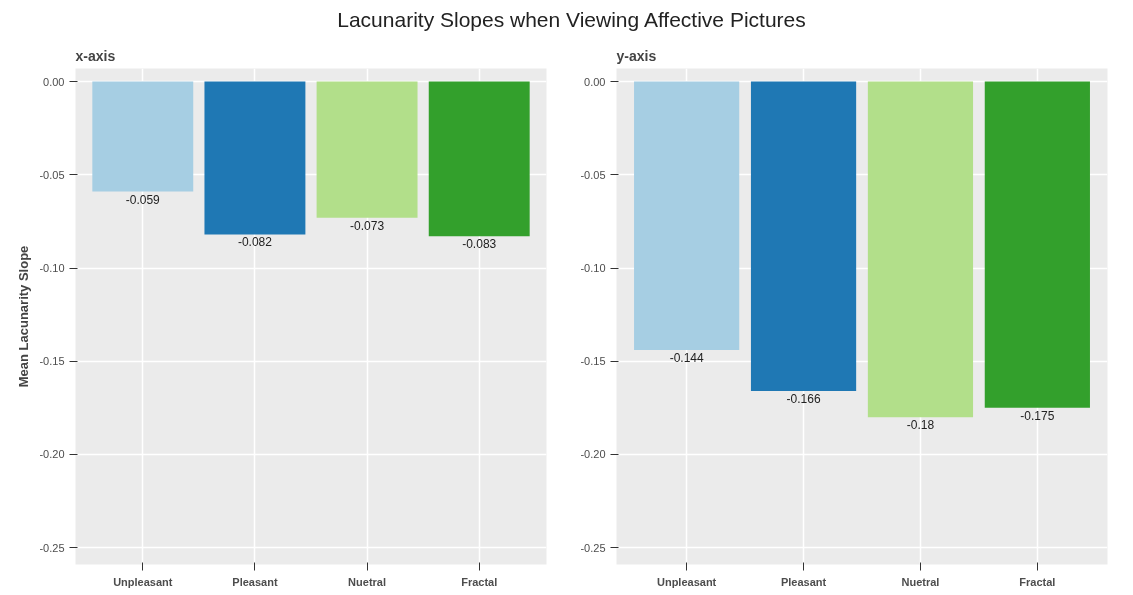 This screenshot has width=1133, height=595. Describe the element at coordinates (636, 55) in the screenshot. I see `chart-subtitle: y-axis` at that location.